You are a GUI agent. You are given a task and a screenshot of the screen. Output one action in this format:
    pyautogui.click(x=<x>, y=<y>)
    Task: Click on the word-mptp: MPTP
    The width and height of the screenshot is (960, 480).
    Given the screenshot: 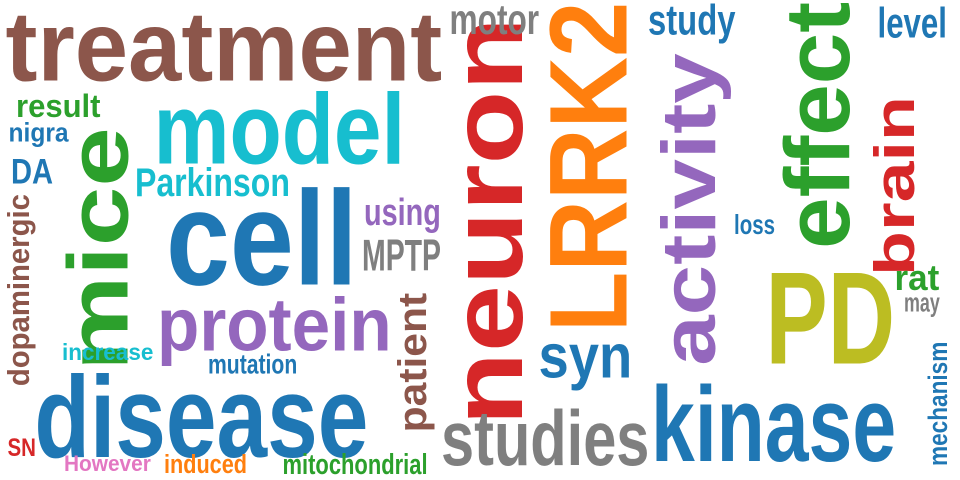 What is the action you would take?
    pyautogui.click(x=401, y=256)
    